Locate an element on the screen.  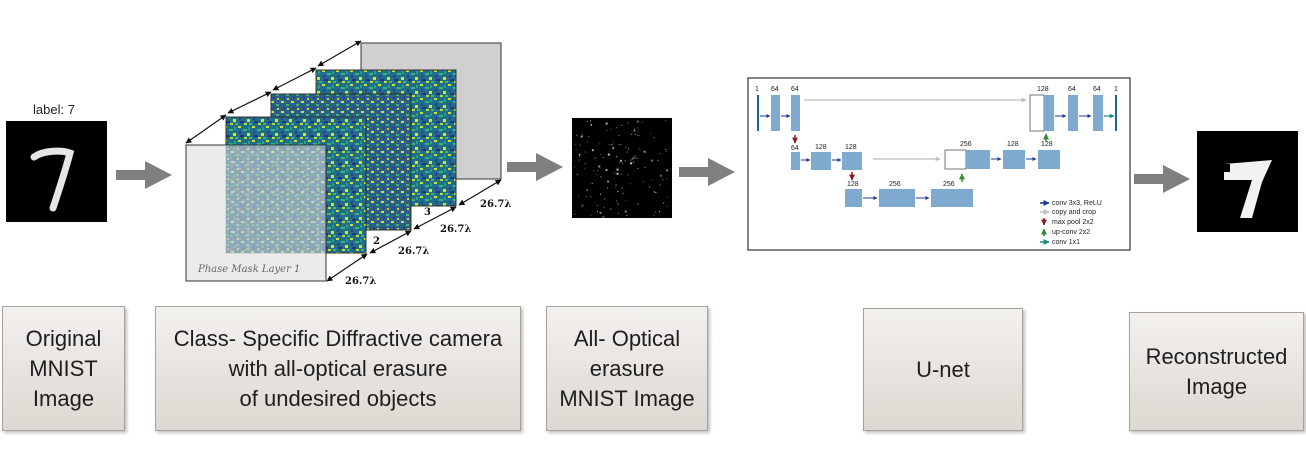
legend-upconv: up-conv 2x2 is located at coordinates (1071, 232).